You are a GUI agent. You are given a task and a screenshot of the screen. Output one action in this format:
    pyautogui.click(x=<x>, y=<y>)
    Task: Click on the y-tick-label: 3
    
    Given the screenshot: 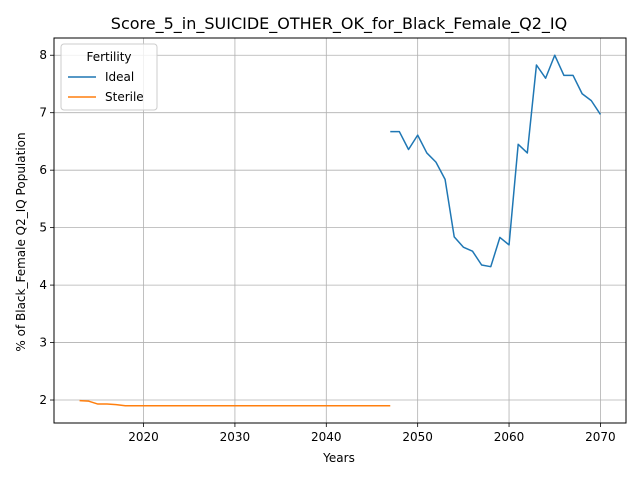 What is the action you would take?
    pyautogui.click(x=43, y=343)
    